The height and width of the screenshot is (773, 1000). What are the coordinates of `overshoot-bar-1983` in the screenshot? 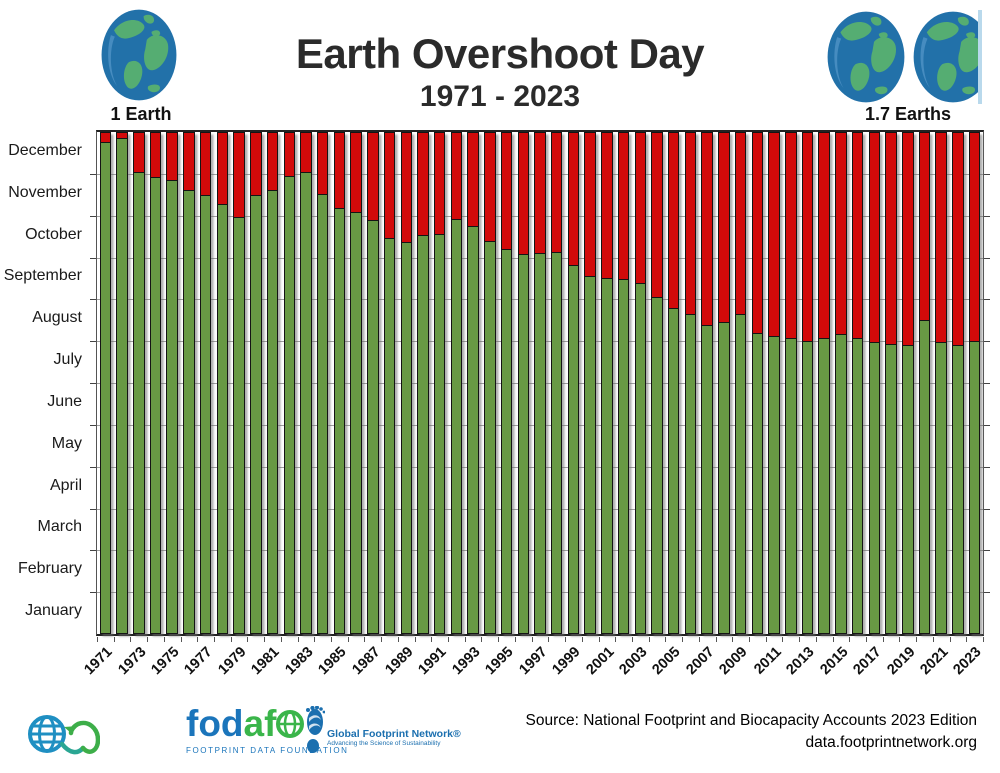 It's located at (306, 383).